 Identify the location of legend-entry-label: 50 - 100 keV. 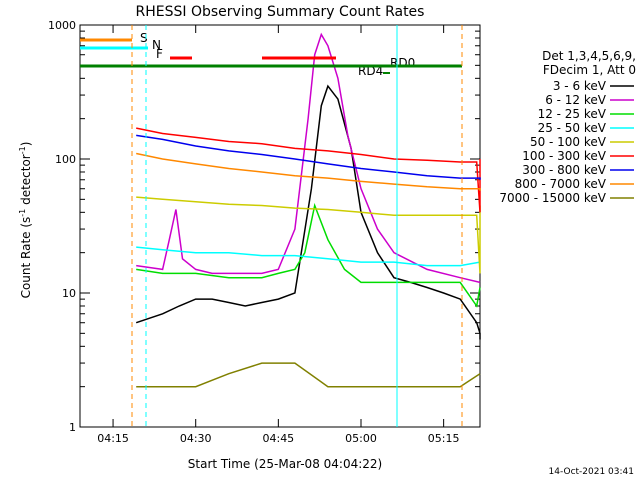
(568, 142).